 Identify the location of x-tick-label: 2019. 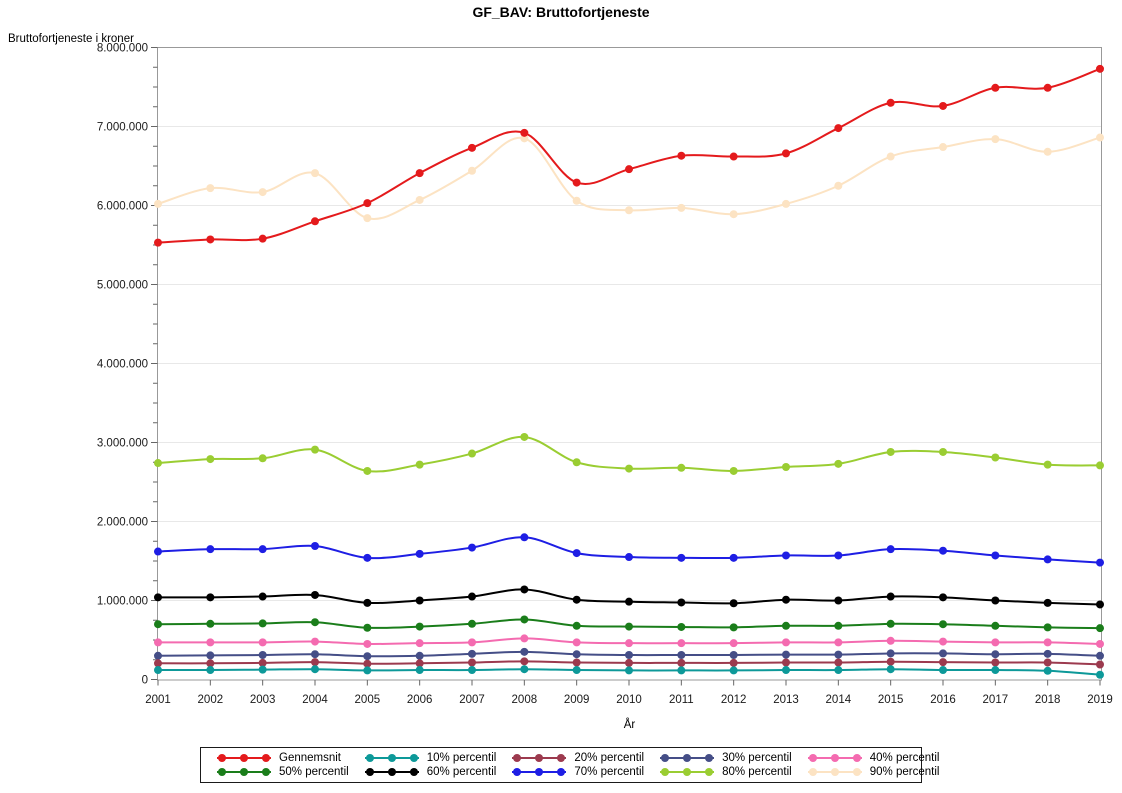
(1100, 700).